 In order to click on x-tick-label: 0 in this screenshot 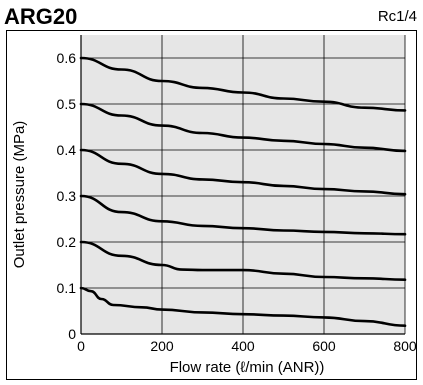, I will do `click(81, 346)`.